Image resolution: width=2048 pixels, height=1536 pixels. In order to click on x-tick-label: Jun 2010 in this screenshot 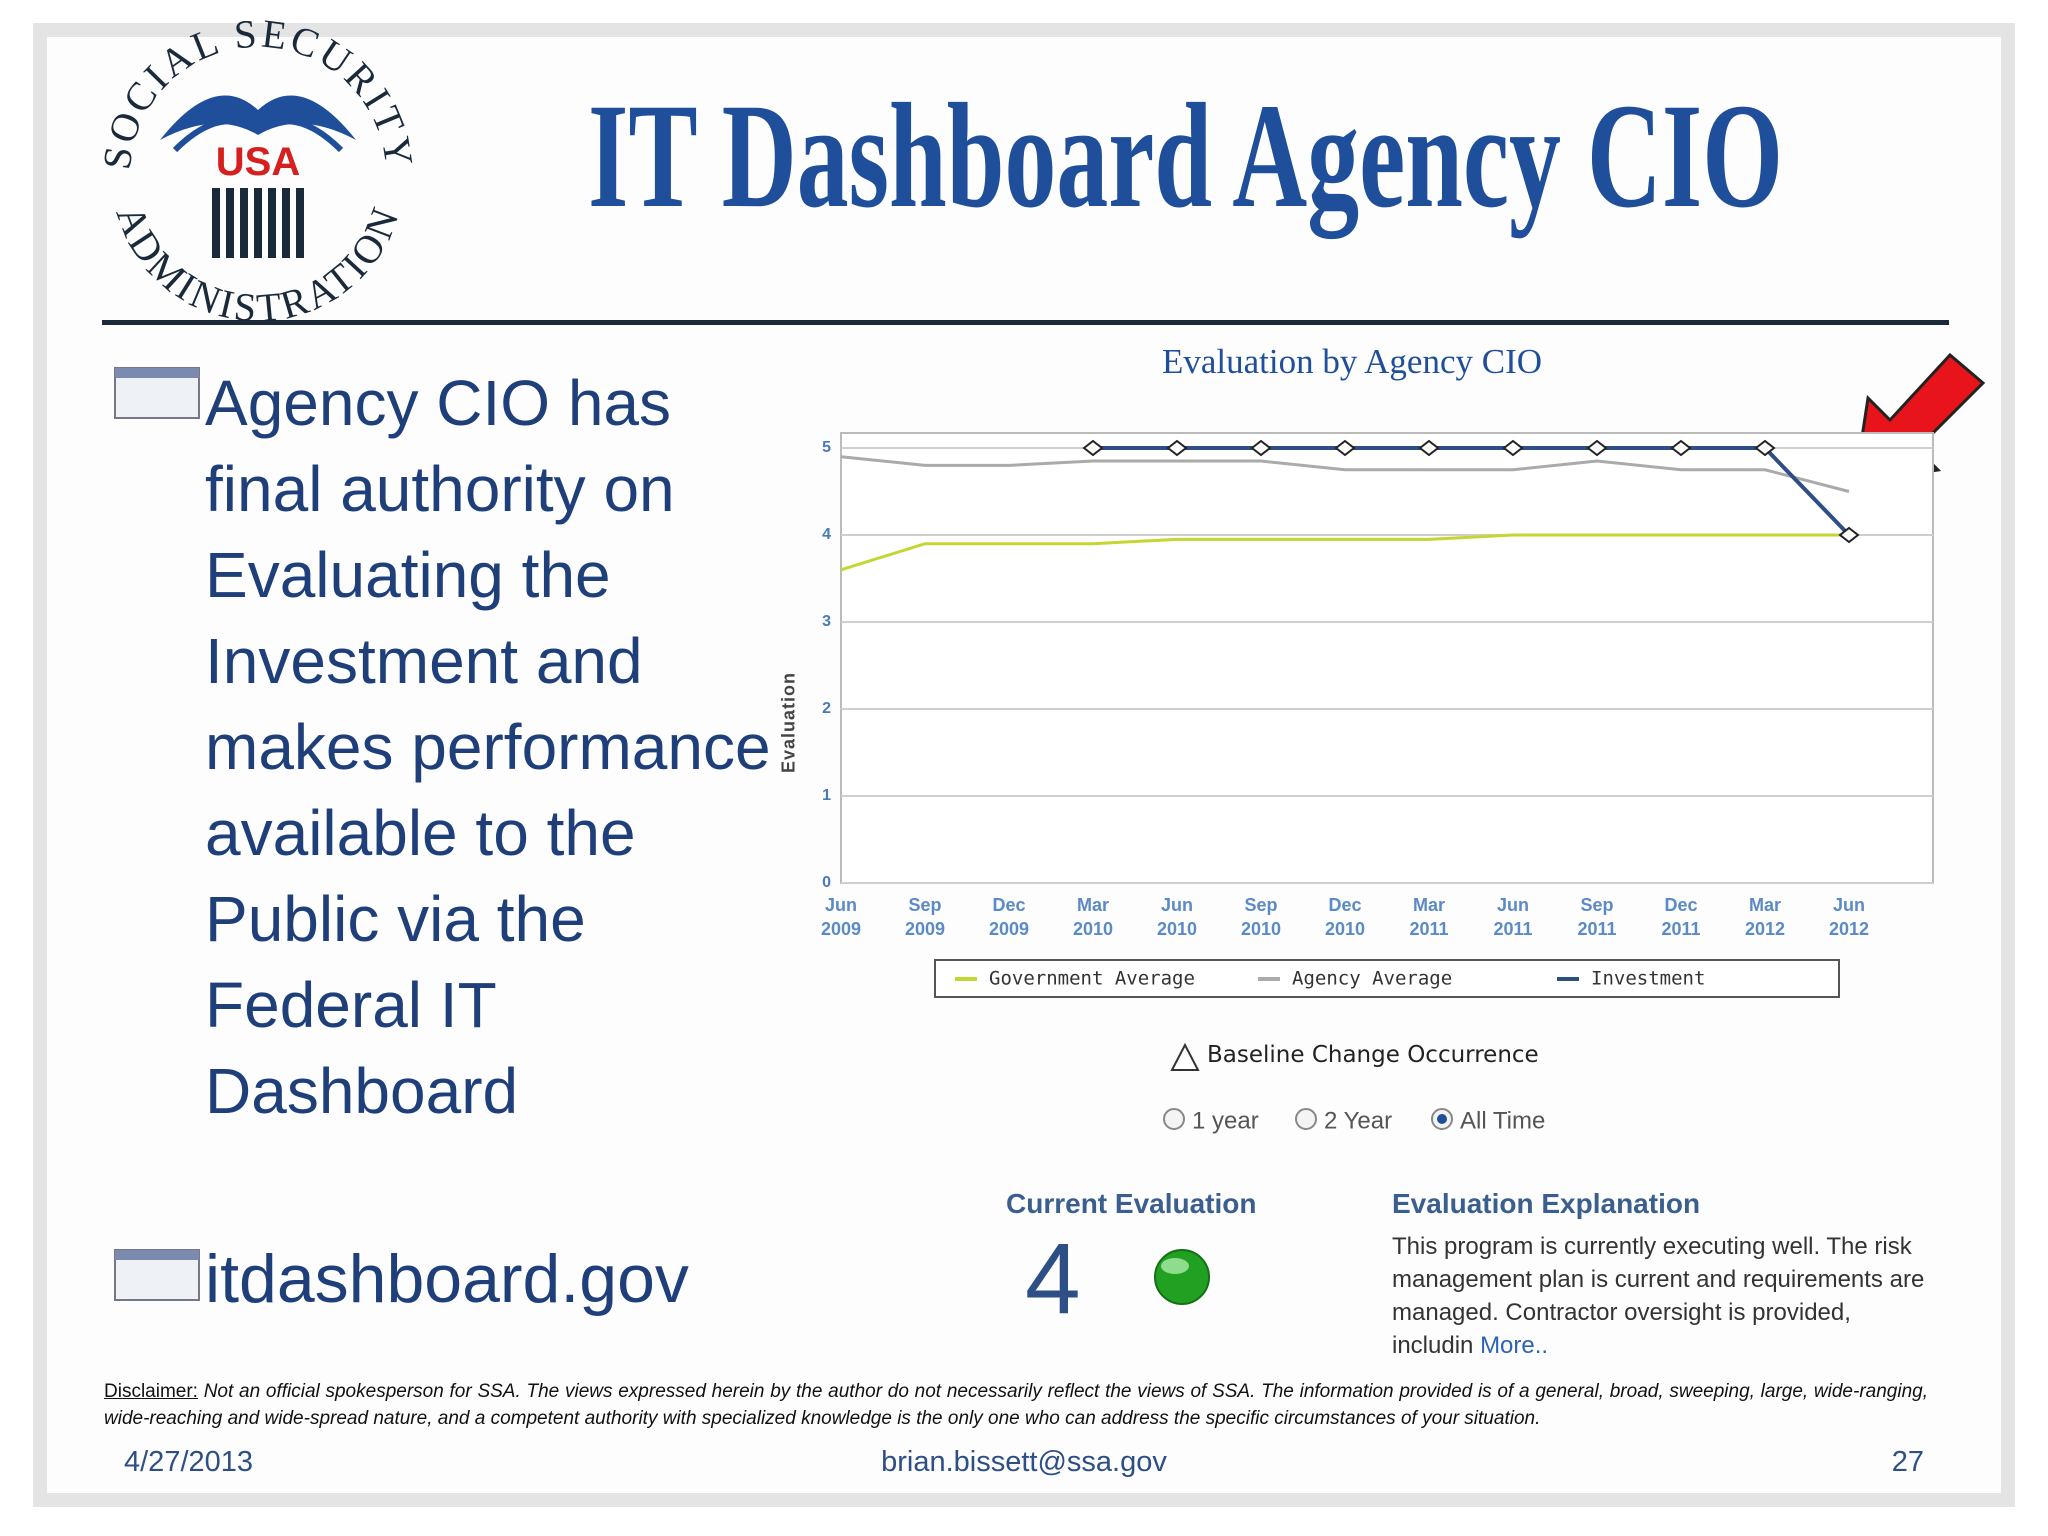, I will do `click(1177, 917)`.